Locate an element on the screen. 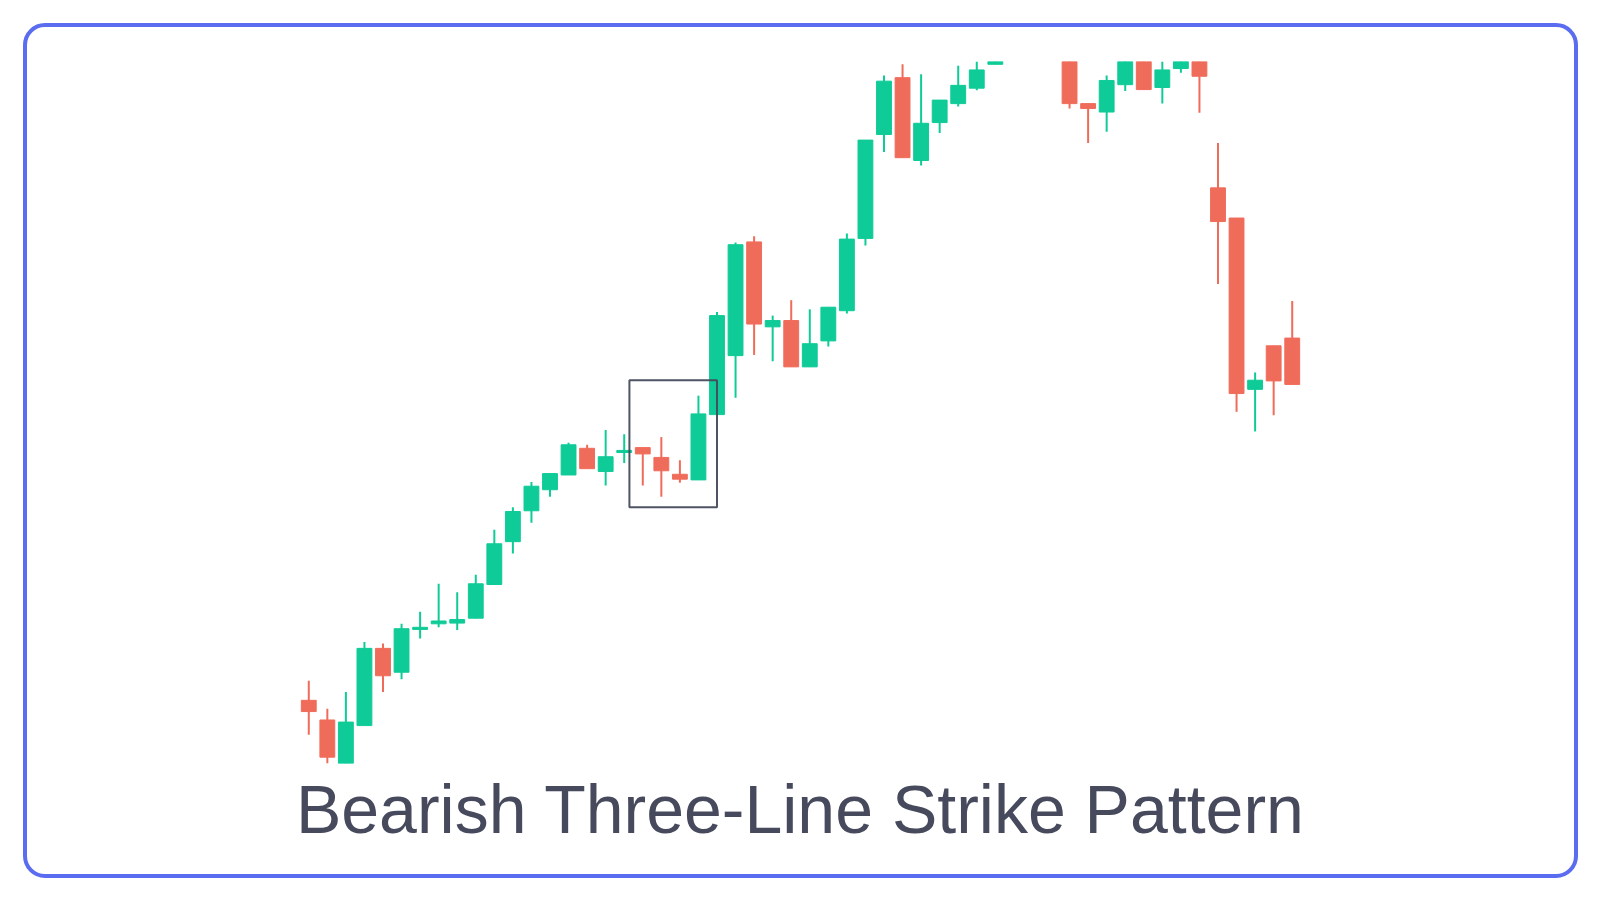 This screenshot has width=1600, height=900. text: Bearish Three-Line Strike Pattern is located at coordinates (799, 808).